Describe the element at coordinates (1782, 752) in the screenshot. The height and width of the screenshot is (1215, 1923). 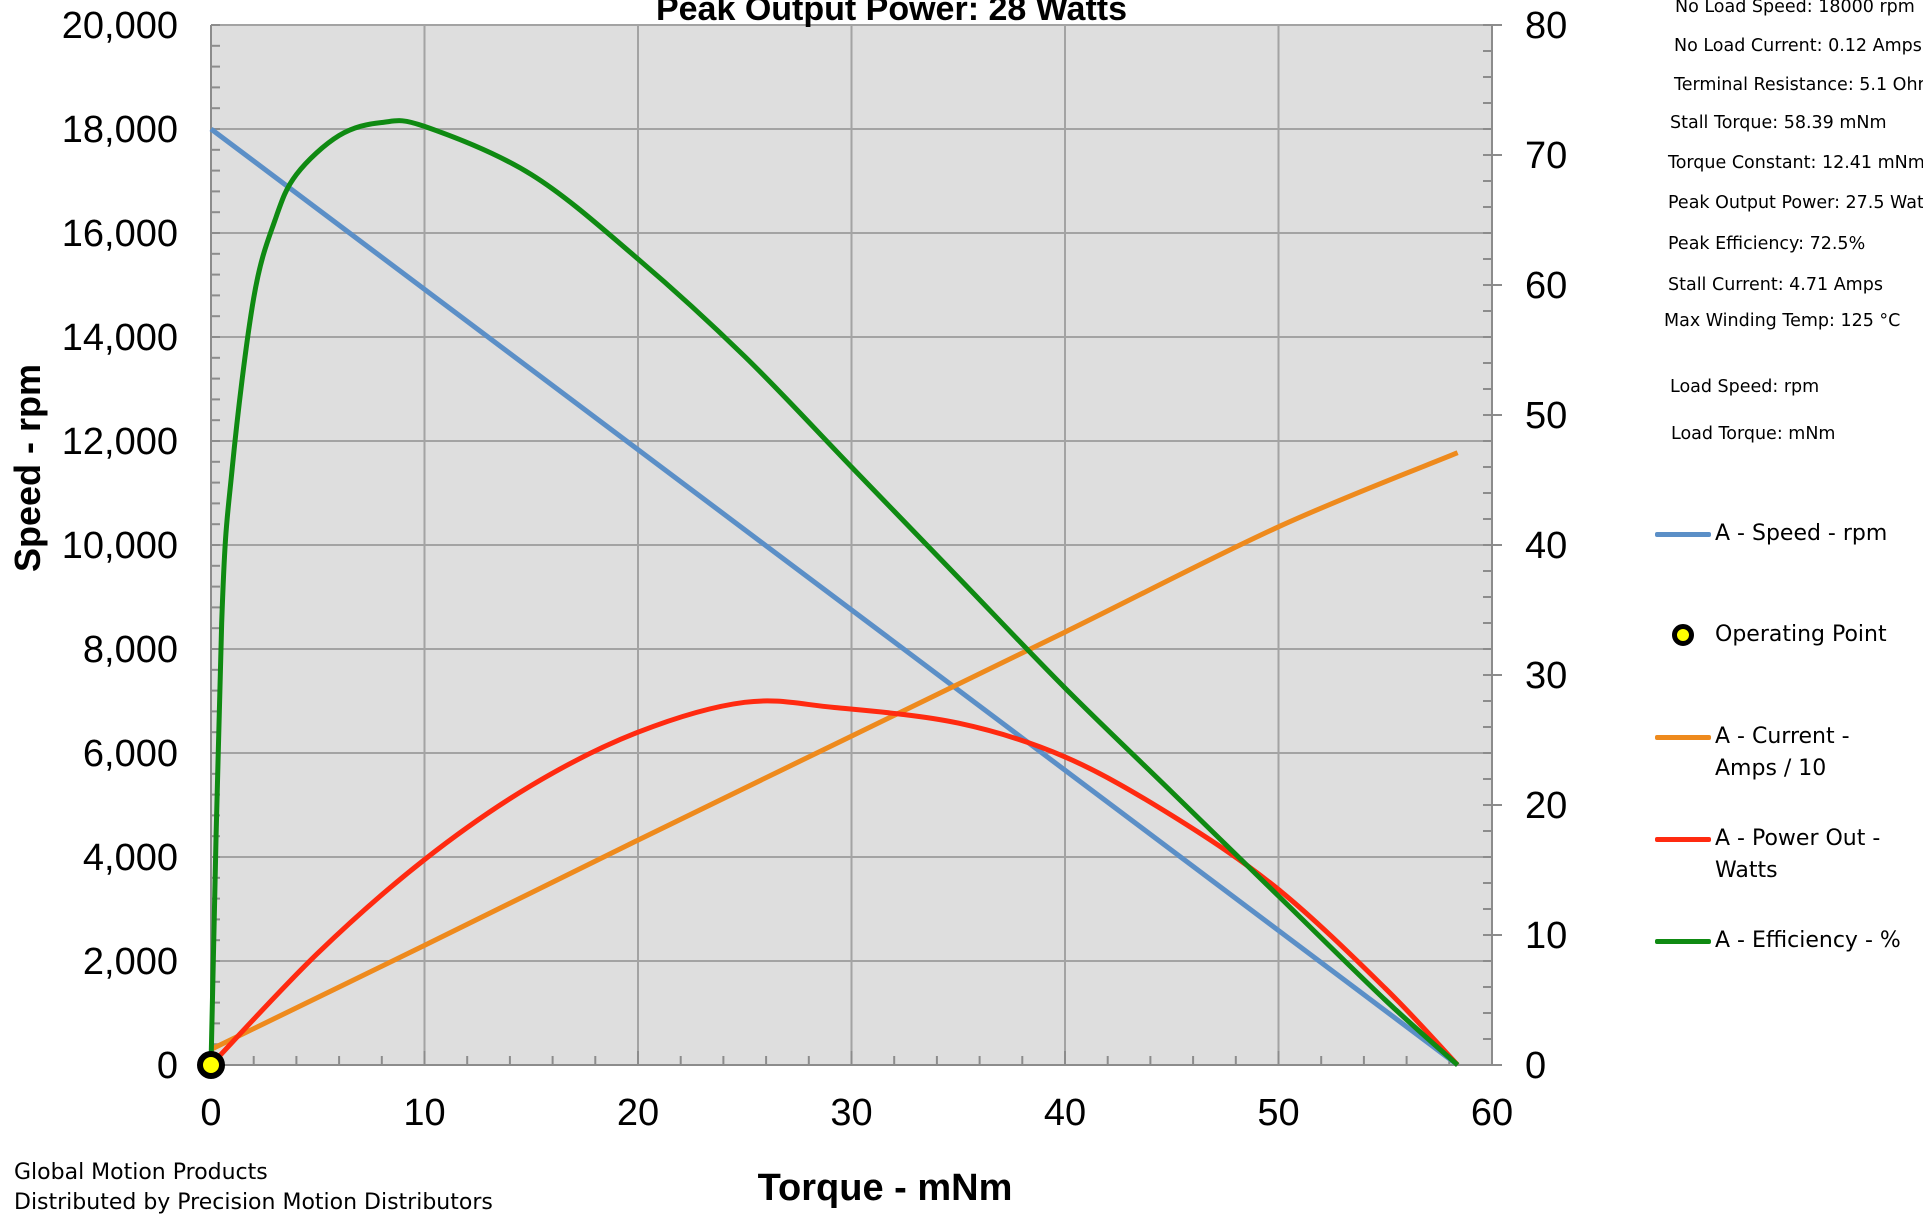
I see `legend-label-current: A - Current - Amps / 10` at that location.